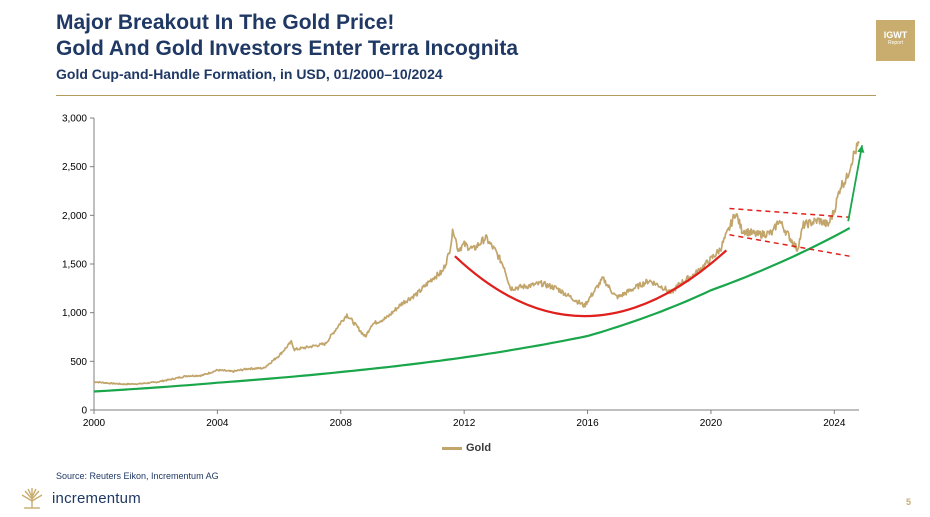 The width and height of the screenshot is (930, 517). Describe the element at coordinates (659, 231) in the screenshot. I see `annotation-layer` at that location.